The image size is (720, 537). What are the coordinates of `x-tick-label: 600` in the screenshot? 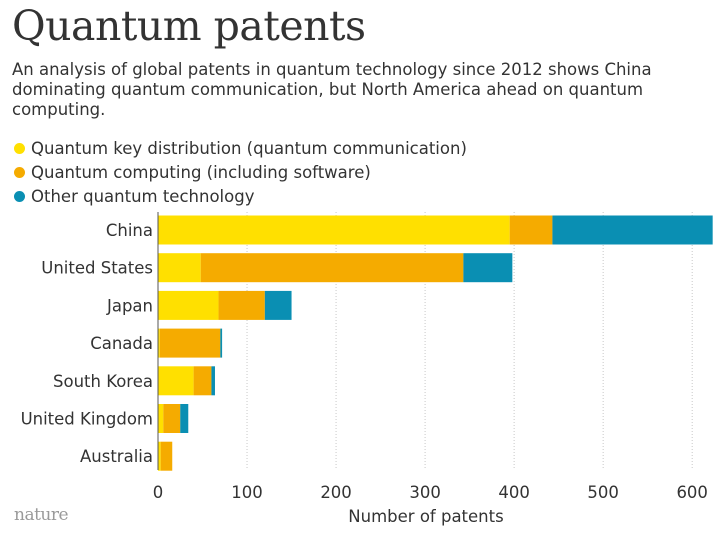 It's located at (692, 492).